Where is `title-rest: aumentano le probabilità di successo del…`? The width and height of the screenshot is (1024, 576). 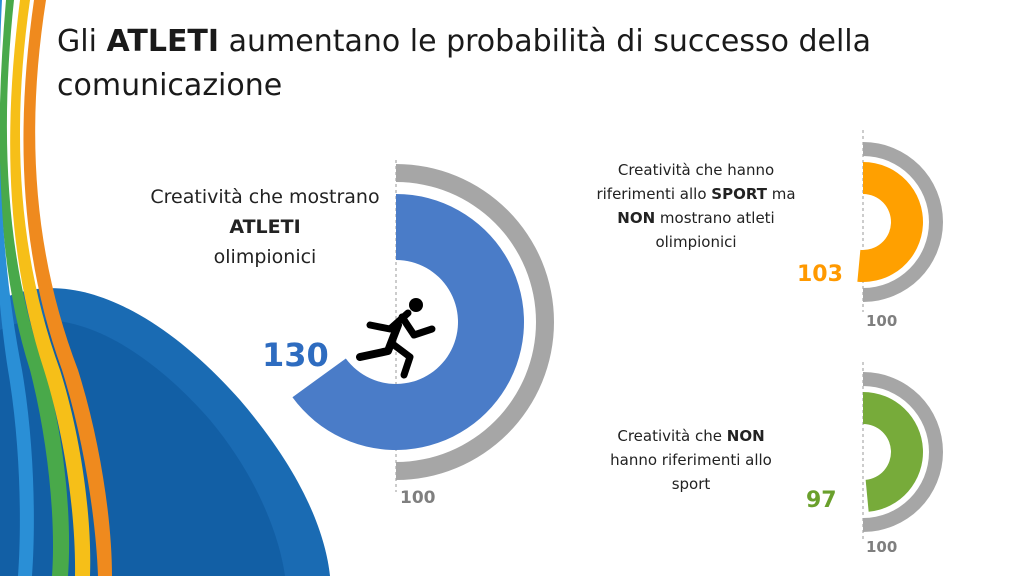
title-rest: aumentano le probabilità di successo del… is located at coordinates (464, 63).